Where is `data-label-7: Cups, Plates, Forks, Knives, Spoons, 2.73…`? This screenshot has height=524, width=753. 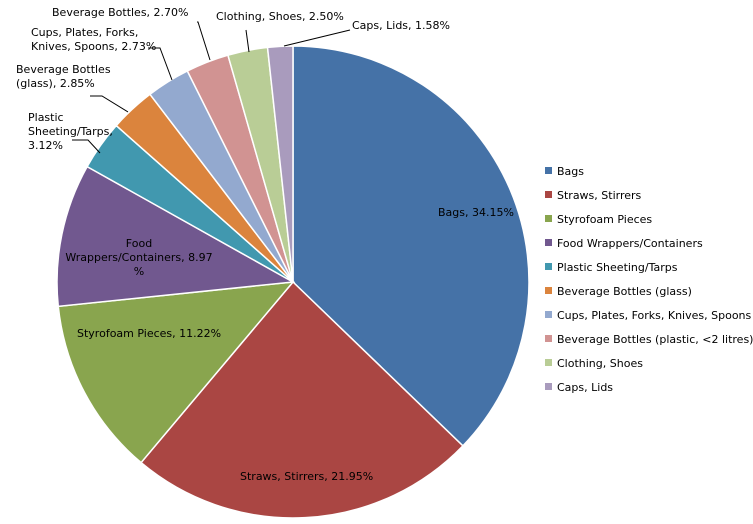 data-label-7: Cups, Plates, Forks, Knives, Spoons, 2.73… is located at coordinates (93, 39).